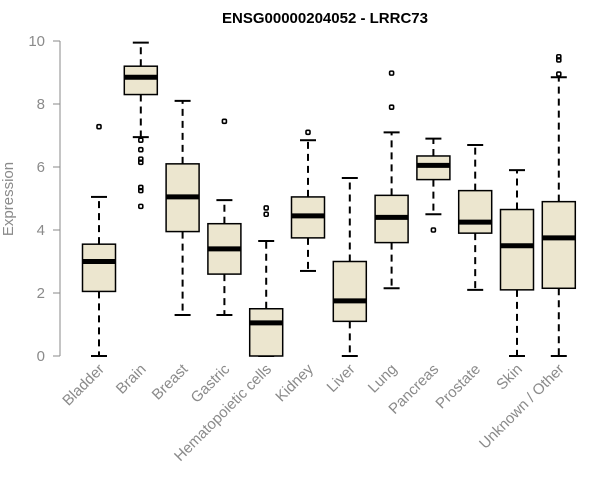 The image size is (600, 500). Describe the element at coordinates (44, 199) in the screenshot. I see `y-axis-ticks: 0 2 4 6 8 10` at that location.